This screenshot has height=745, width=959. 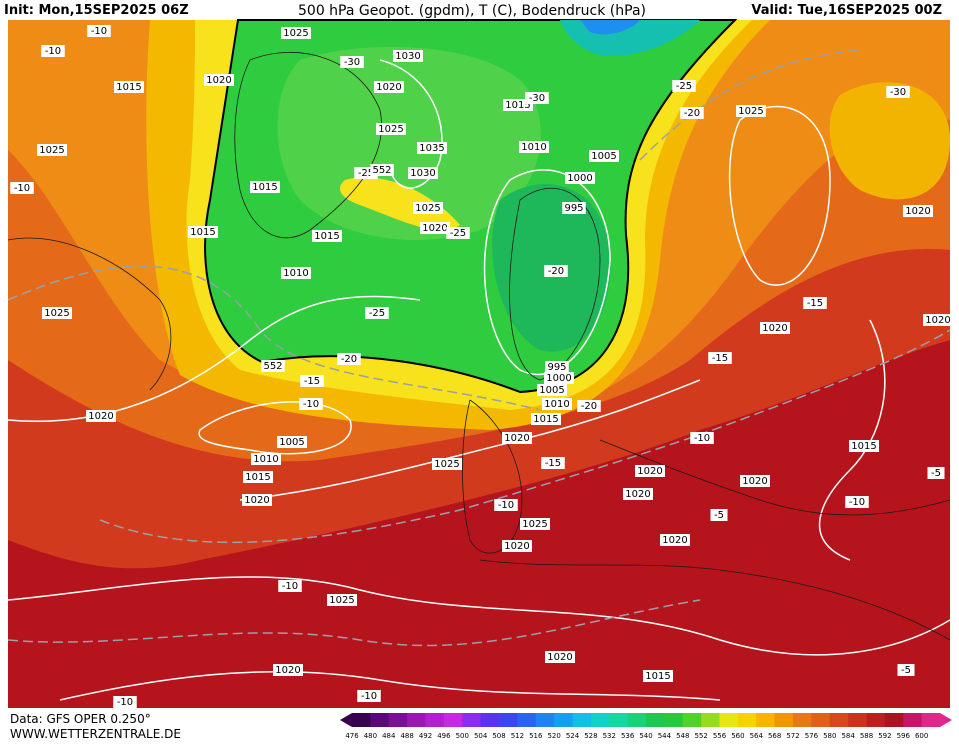 I want to click on colorbar-label: 528, so click(x=590, y=736).